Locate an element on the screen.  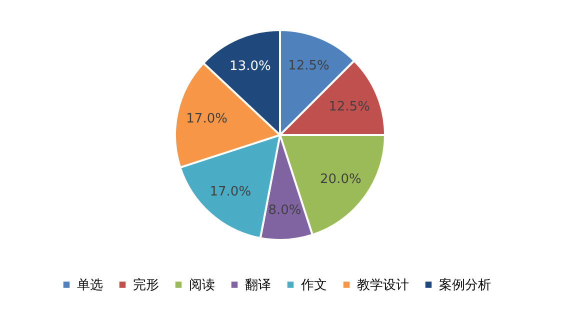
data-label: 20.0% is located at coordinates (341, 180).